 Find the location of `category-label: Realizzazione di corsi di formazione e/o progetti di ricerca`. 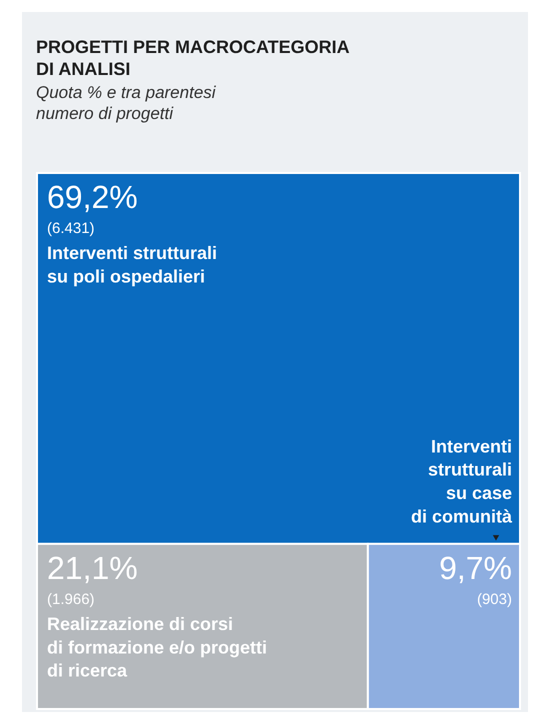

category-label: Realizzazione di corsi di formazione e/o progetti di ricerca is located at coordinates (157, 647).